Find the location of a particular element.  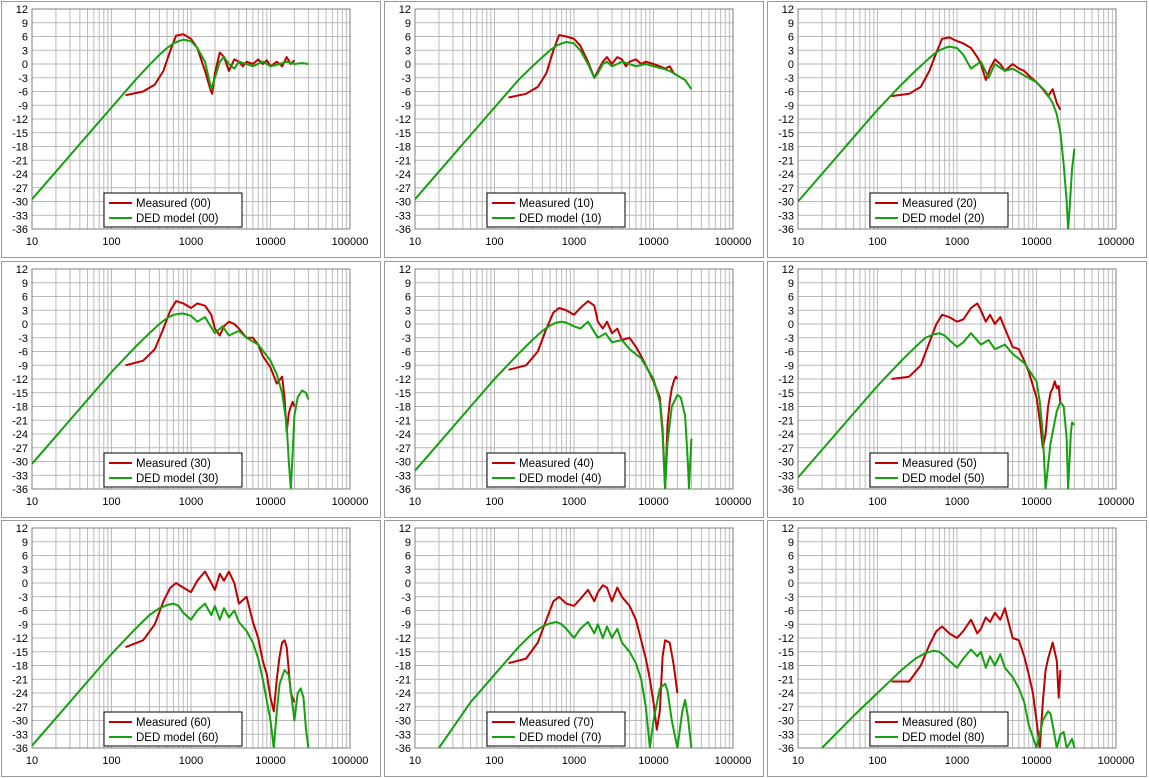

legend-label: Measured (50) is located at coordinates (939, 464).